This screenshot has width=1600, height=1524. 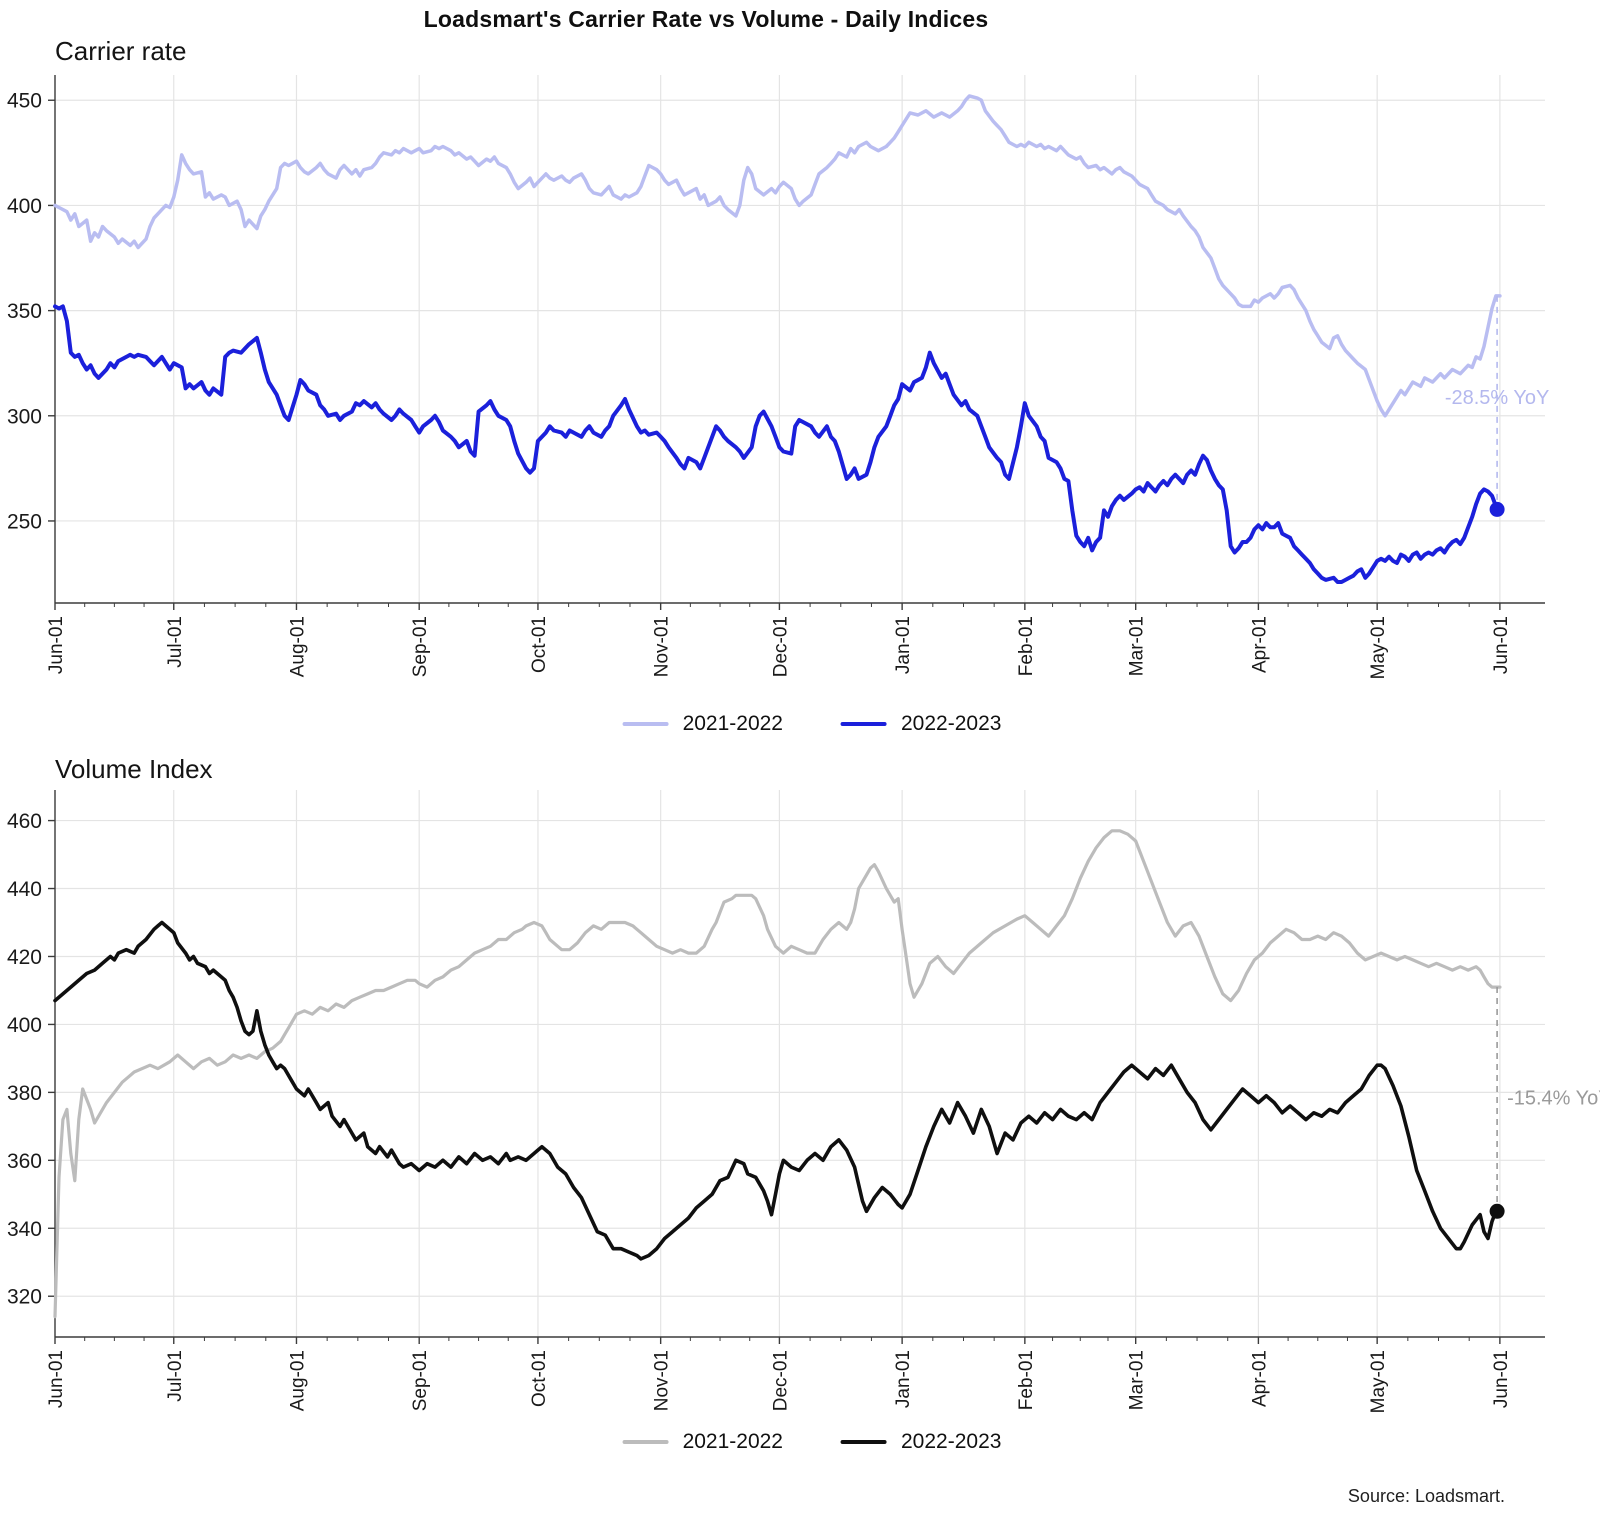 I want to click on y-tick-label: 420, so click(x=24, y=957).